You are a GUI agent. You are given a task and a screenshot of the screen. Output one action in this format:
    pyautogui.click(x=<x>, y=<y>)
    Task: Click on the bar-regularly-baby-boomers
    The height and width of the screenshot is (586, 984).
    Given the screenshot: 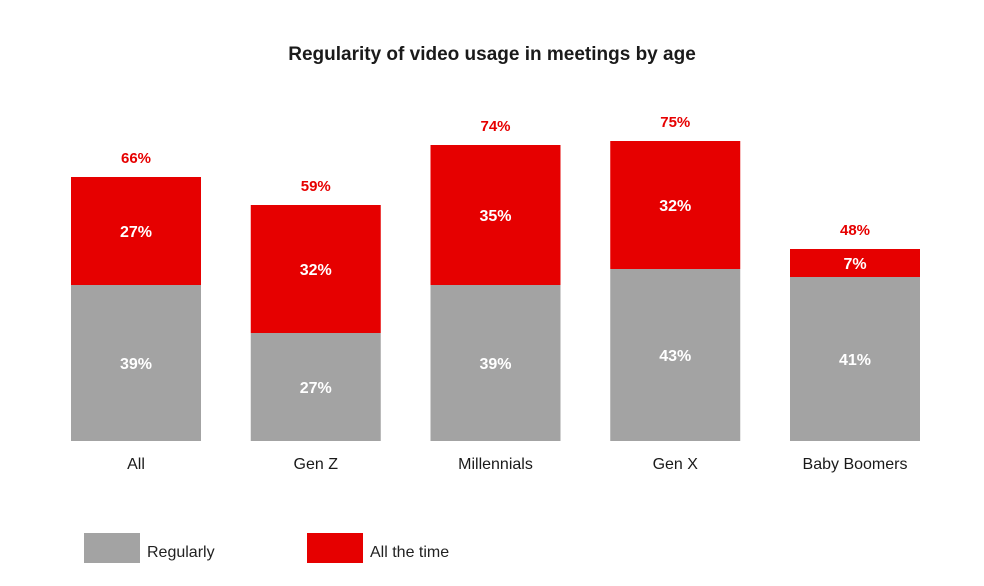 What is the action you would take?
    pyautogui.click(x=855, y=359)
    